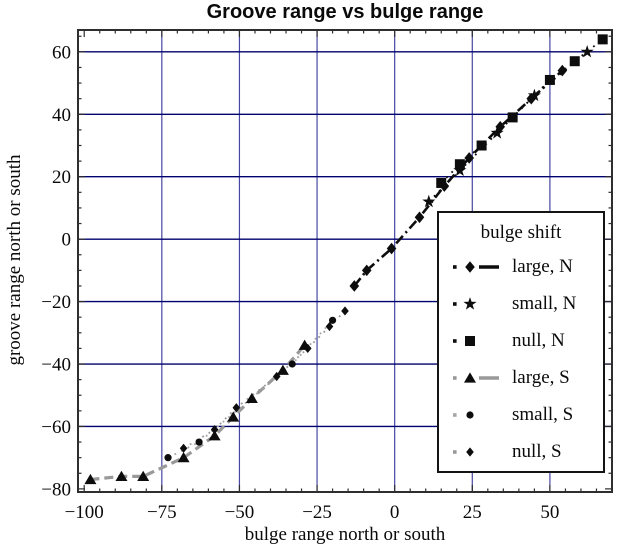  What do you see at coordinates (317, 512) in the screenshot?
I see `x-tick-label: −25` at bounding box center [317, 512].